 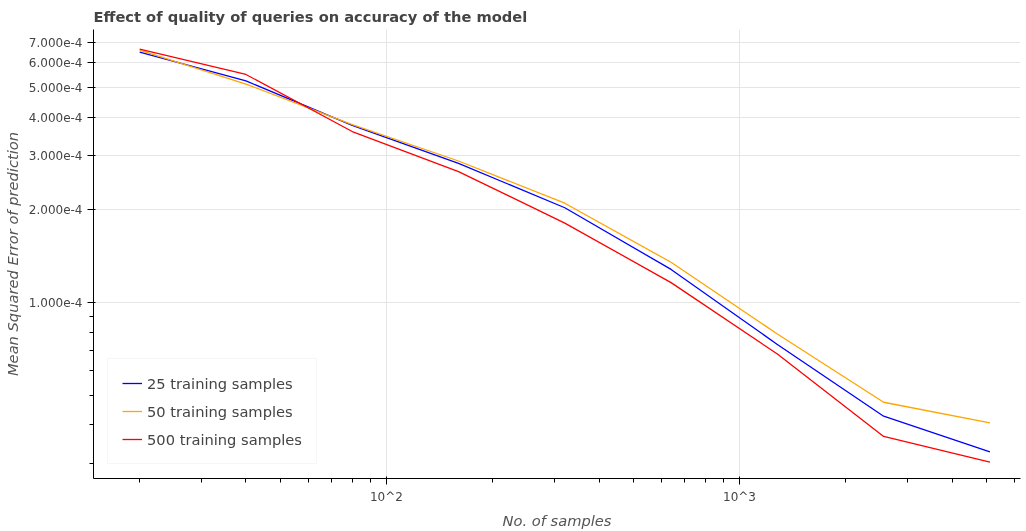 I want to click on legend-label: 25 training samples, so click(x=220, y=383).